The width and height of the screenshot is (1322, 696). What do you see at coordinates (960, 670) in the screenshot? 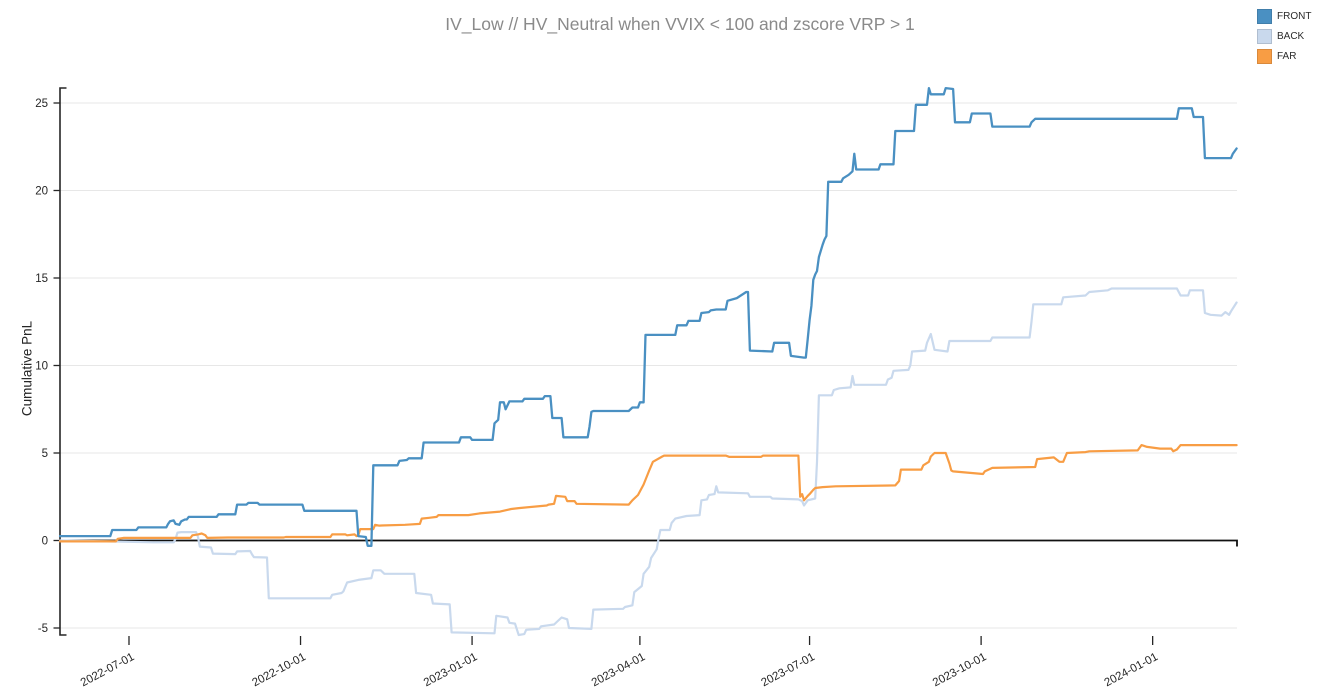
I see `x-tick-label: 2023-10-01` at bounding box center [960, 670].